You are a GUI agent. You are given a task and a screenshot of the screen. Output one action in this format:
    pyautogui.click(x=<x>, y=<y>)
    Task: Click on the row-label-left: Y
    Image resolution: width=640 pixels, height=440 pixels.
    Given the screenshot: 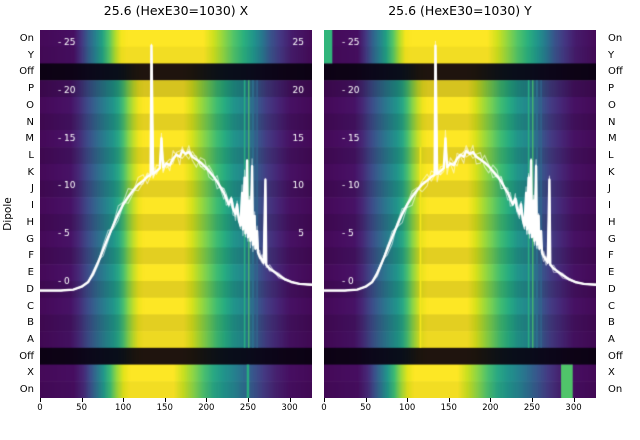 What is the action you would take?
    pyautogui.click(x=30, y=55)
    